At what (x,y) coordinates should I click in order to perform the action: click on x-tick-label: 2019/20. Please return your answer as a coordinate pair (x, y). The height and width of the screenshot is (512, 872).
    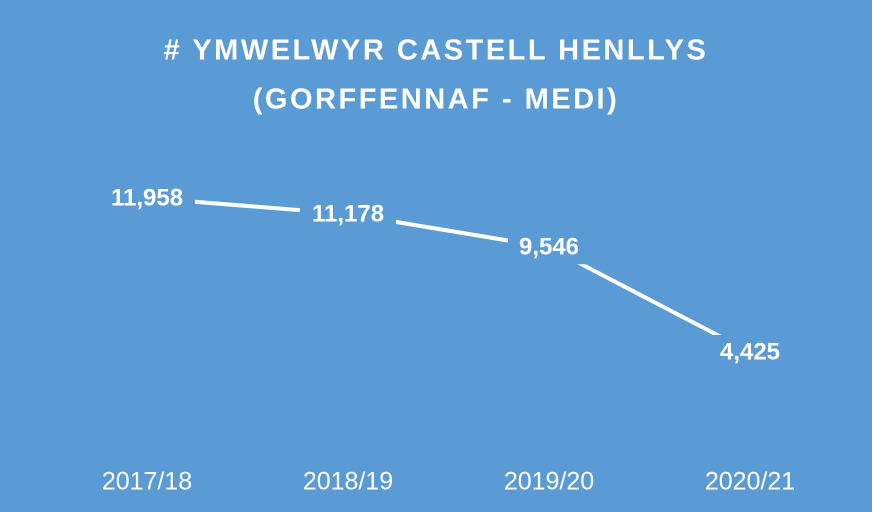
    Looking at the image, I should click on (549, 482).